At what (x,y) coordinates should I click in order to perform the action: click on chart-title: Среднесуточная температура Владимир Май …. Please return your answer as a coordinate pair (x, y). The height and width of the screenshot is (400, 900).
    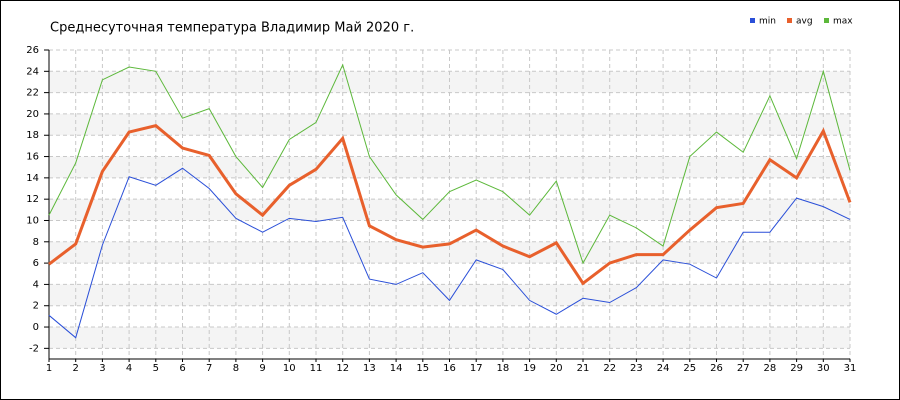
    Looking at the image, I should click on (232, 28).